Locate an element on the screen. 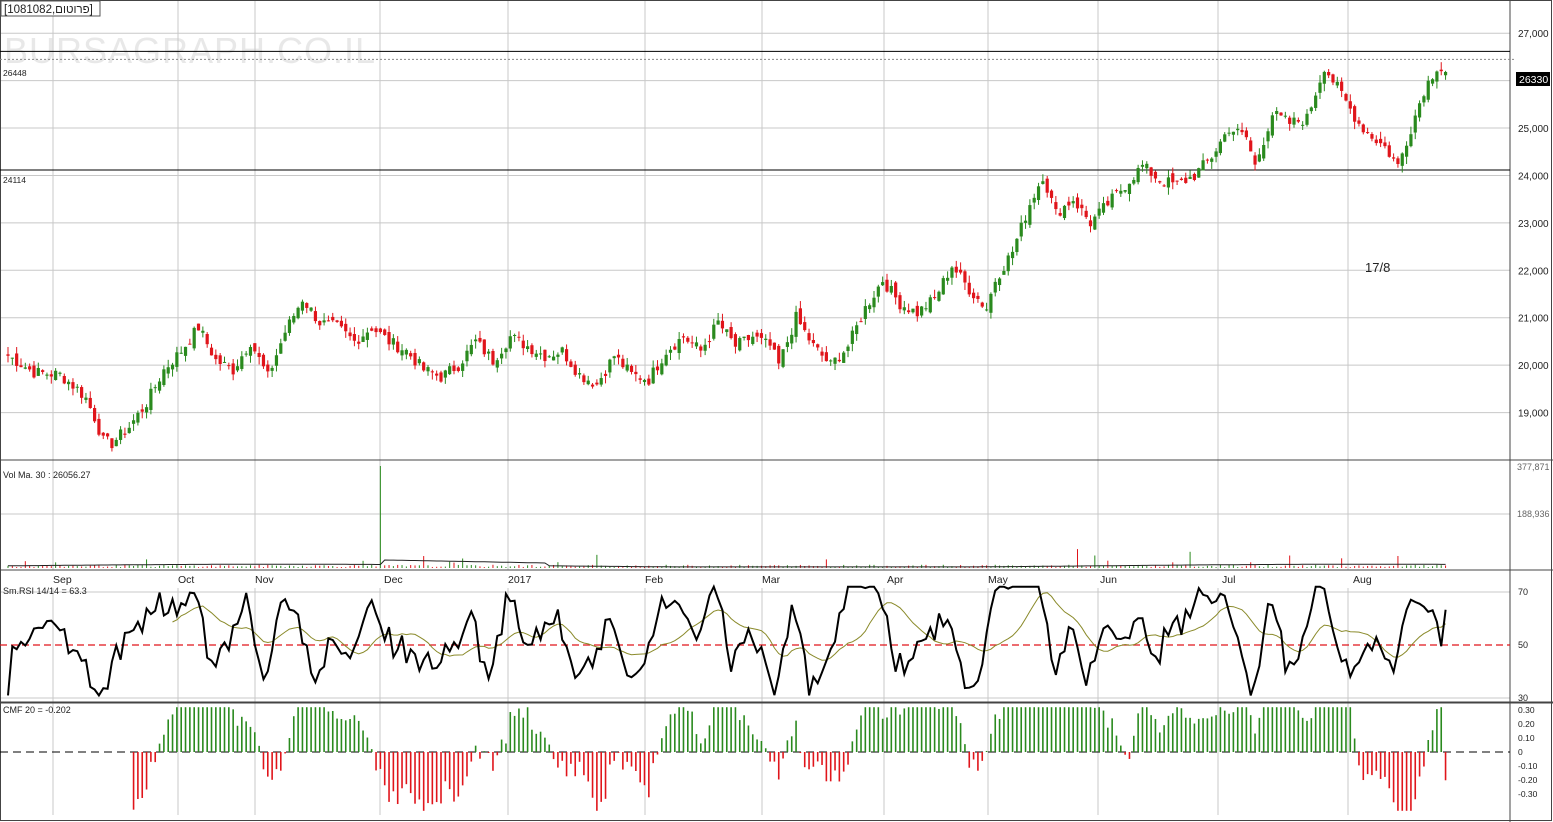  last-price-tag is located at coordinates (1533, 79).